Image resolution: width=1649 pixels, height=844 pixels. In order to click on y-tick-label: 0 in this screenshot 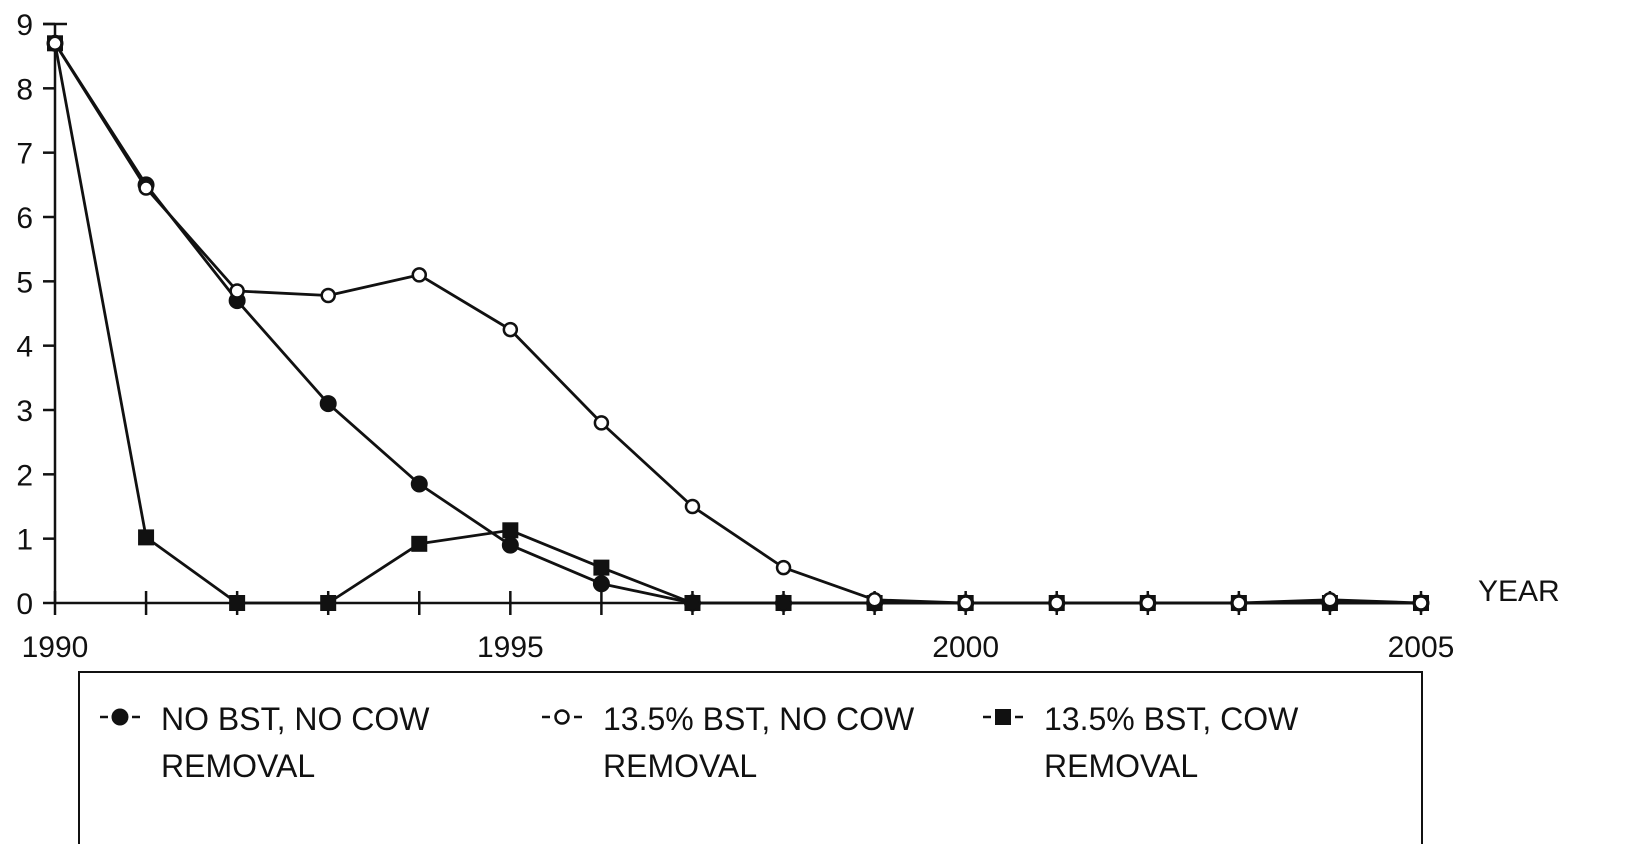, I will do `click(24, 604)`.